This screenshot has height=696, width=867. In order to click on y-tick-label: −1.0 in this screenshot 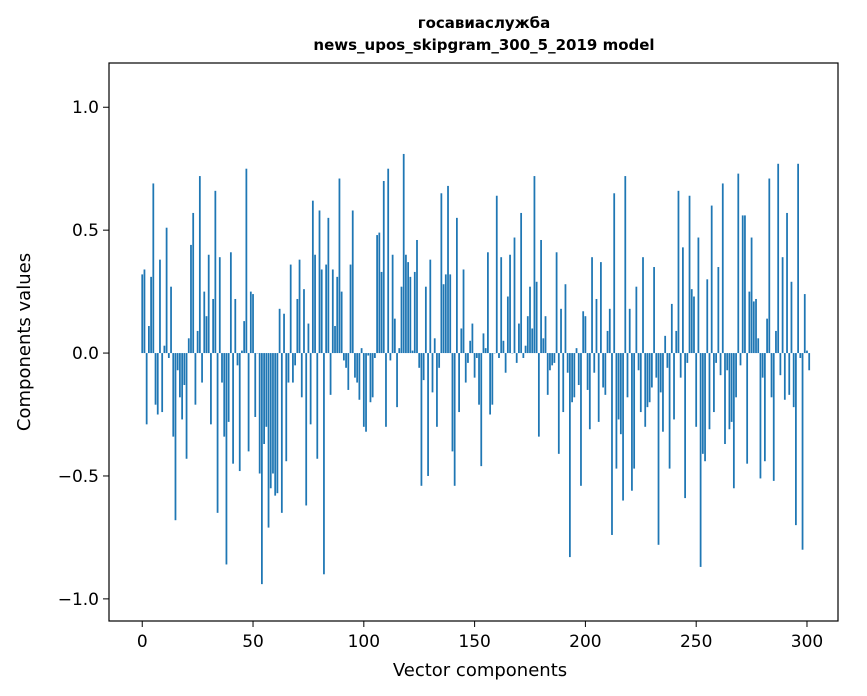, I will do `click(78, 600)`.